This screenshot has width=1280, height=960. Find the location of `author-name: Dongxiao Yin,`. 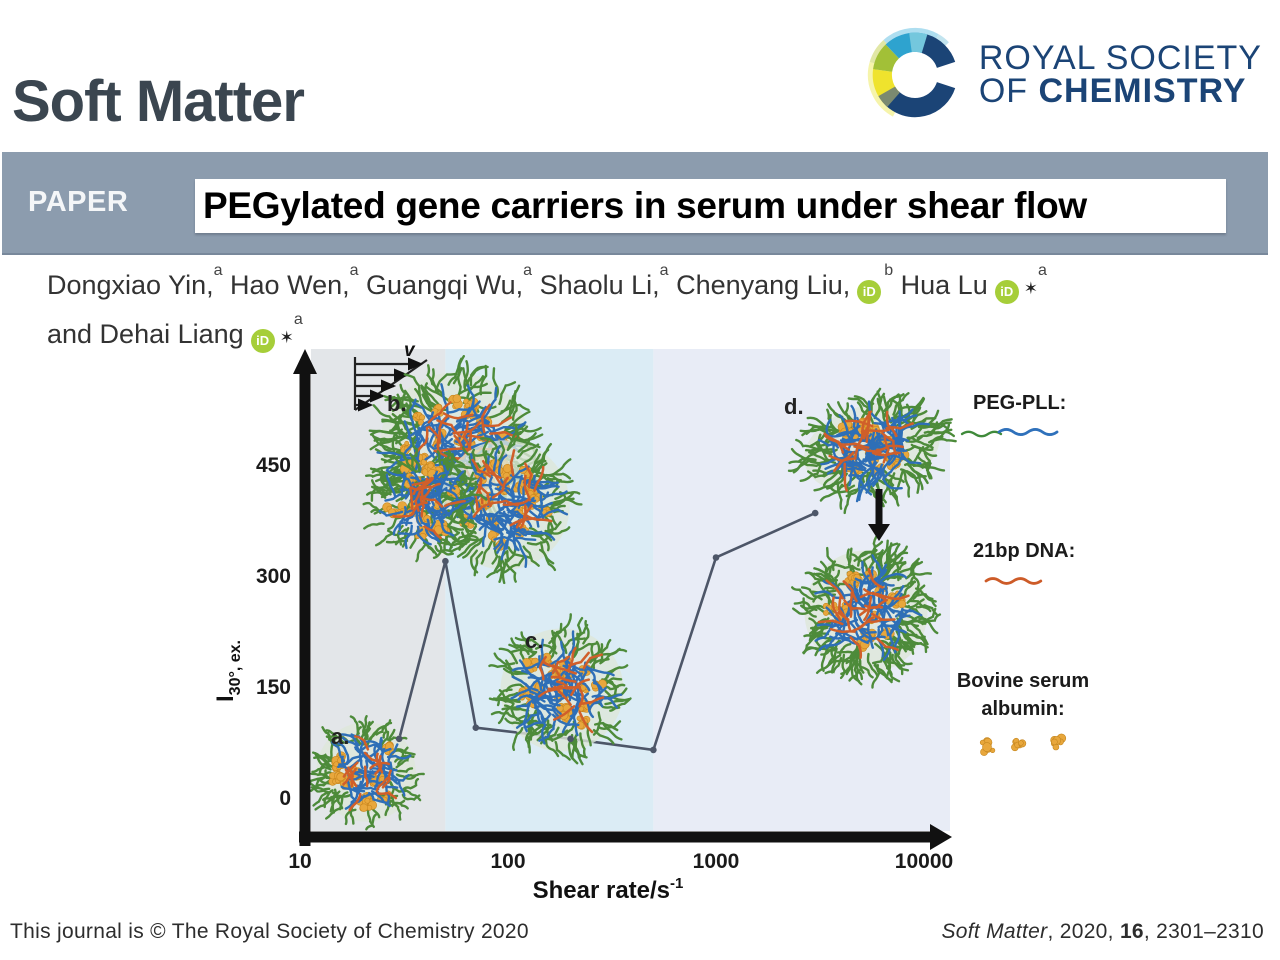

author-name: Dongxiao Yin, is located at coordinates (130, 285).